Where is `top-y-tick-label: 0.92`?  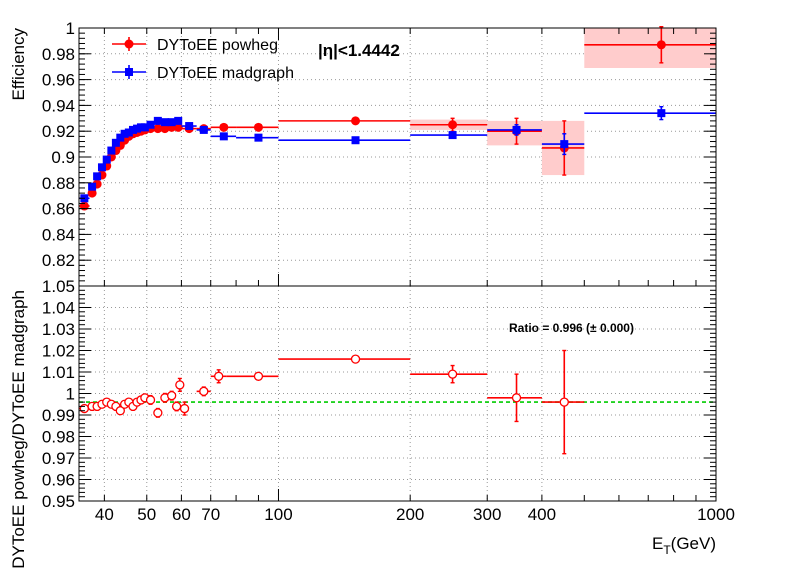
top-y-tick-label: 0.92 is located at coordinates (58, 131).